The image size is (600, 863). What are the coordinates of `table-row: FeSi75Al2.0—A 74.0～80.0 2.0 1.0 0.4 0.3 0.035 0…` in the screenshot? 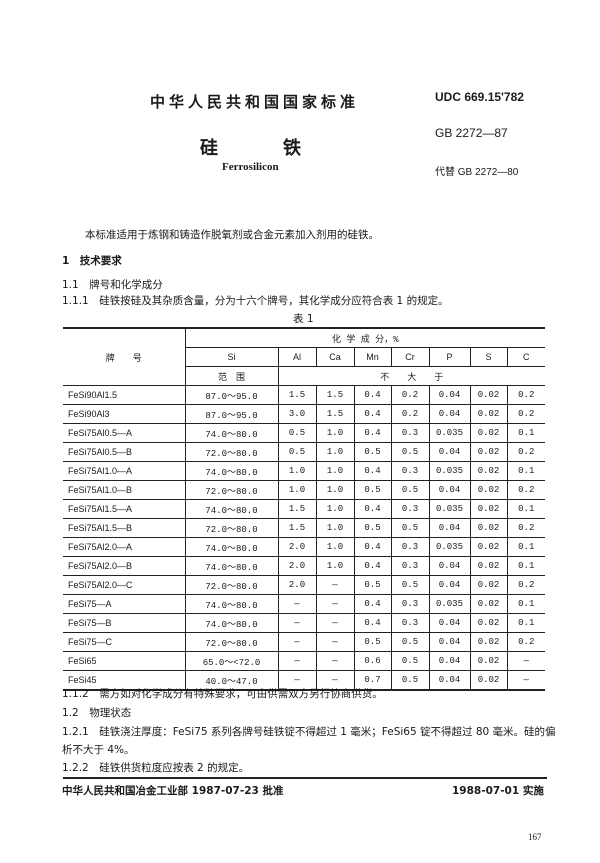 It's located at (304, 547).